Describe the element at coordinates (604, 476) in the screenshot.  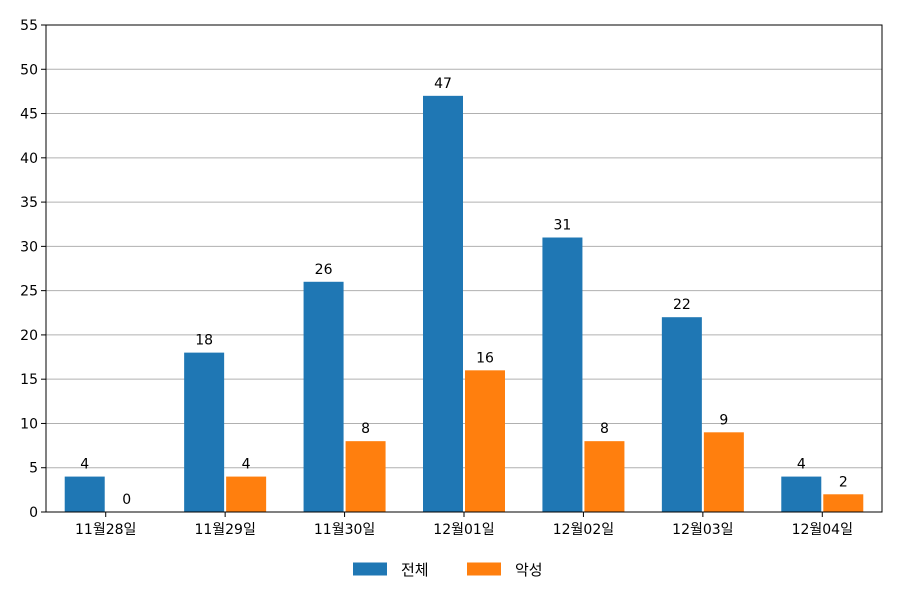
I see `bar-악성-12월02일` at that location.